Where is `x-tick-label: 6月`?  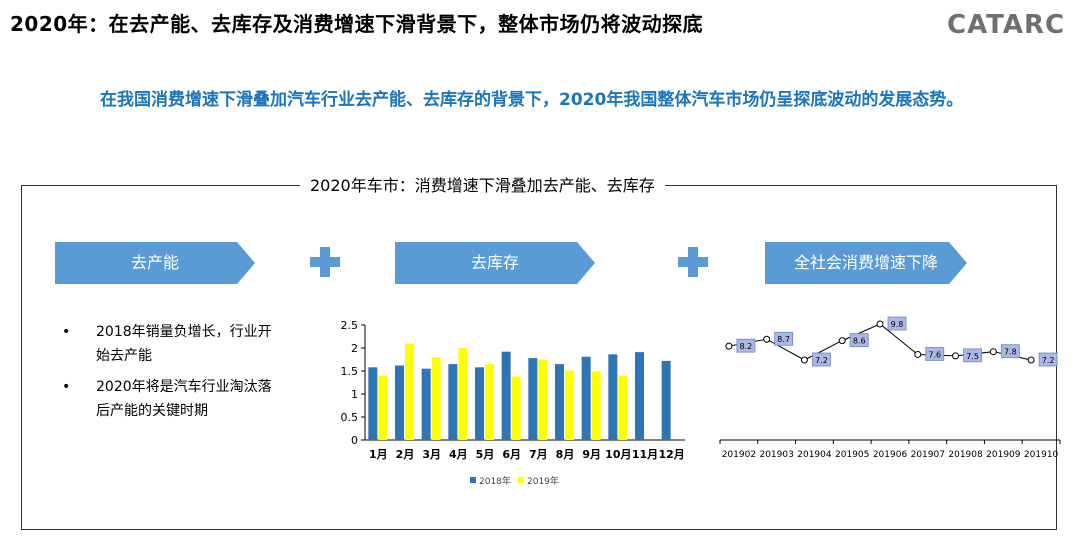 x-tick-label: 6月 is located at coordinates (511, 454).